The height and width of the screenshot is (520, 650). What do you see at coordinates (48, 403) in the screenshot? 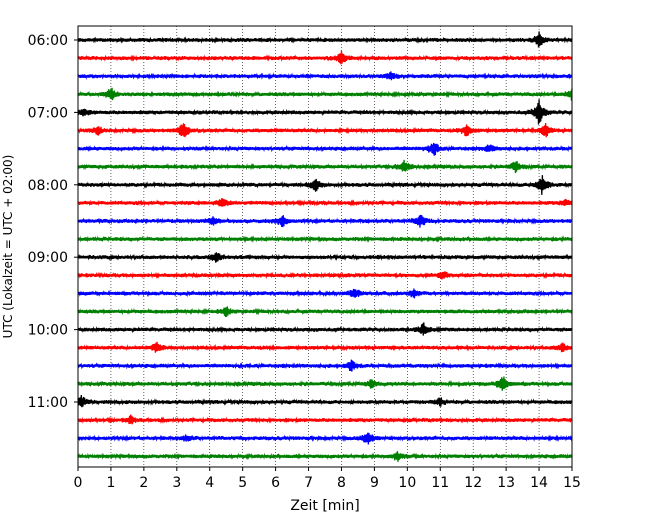
I see `y-tick-label: 11:00` at bounding box center [48, 403].